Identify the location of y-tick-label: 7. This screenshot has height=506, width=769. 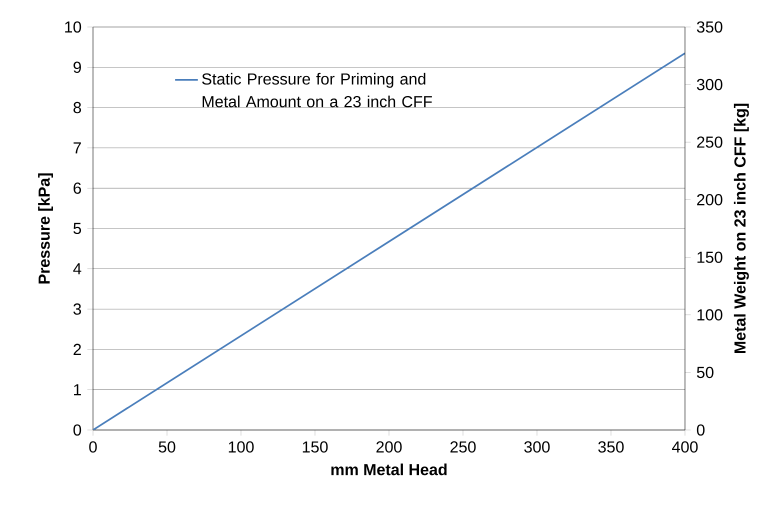
(77, 148).